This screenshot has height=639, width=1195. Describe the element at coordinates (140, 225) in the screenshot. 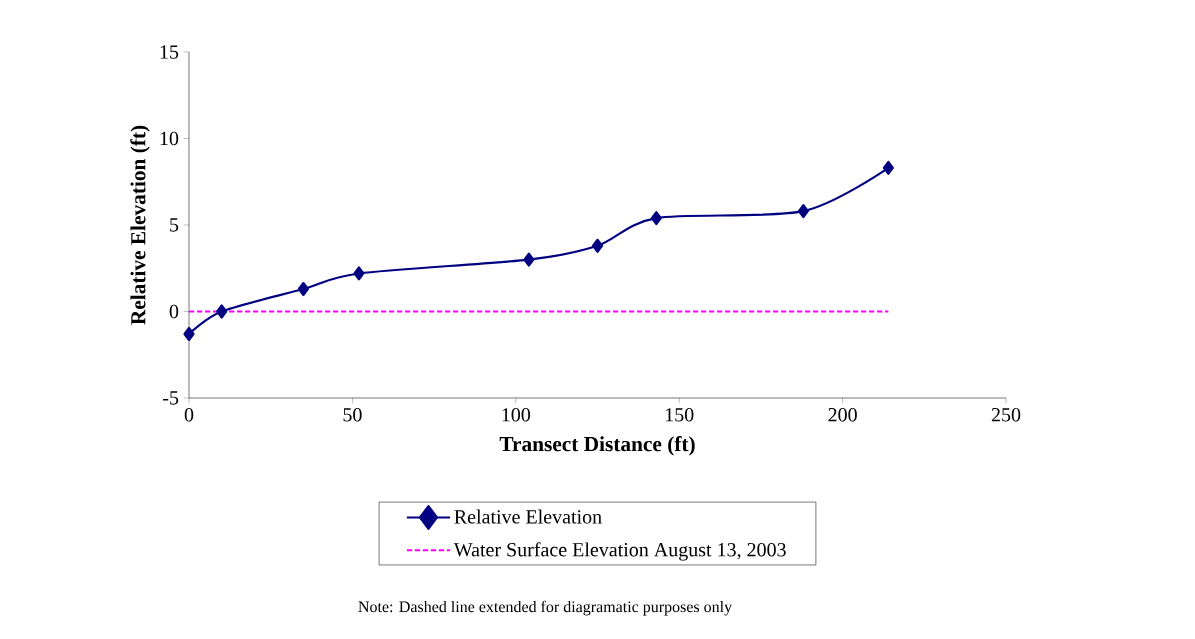

I see `y-axis-title: Relative Elevation (ft)` at that location.